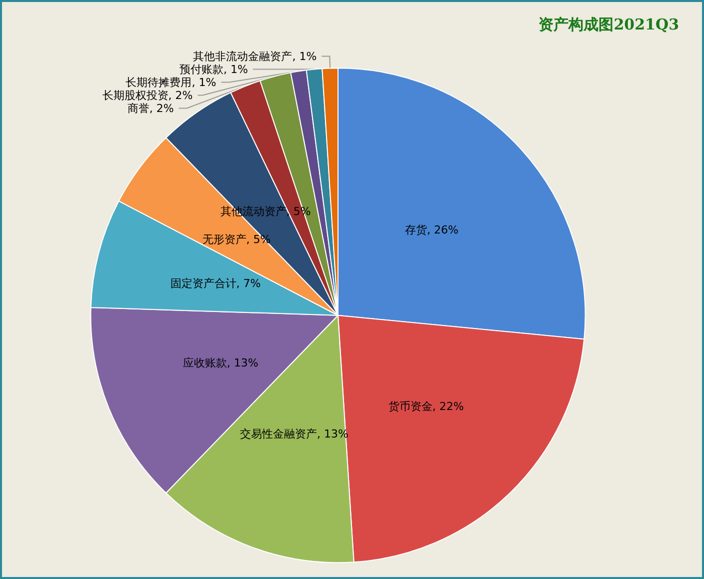  What do you see at coordinates (609, 25) in the screenshot?
I see `chart-title: 资产构成图2021Q3` at bounding box center [609, 25].